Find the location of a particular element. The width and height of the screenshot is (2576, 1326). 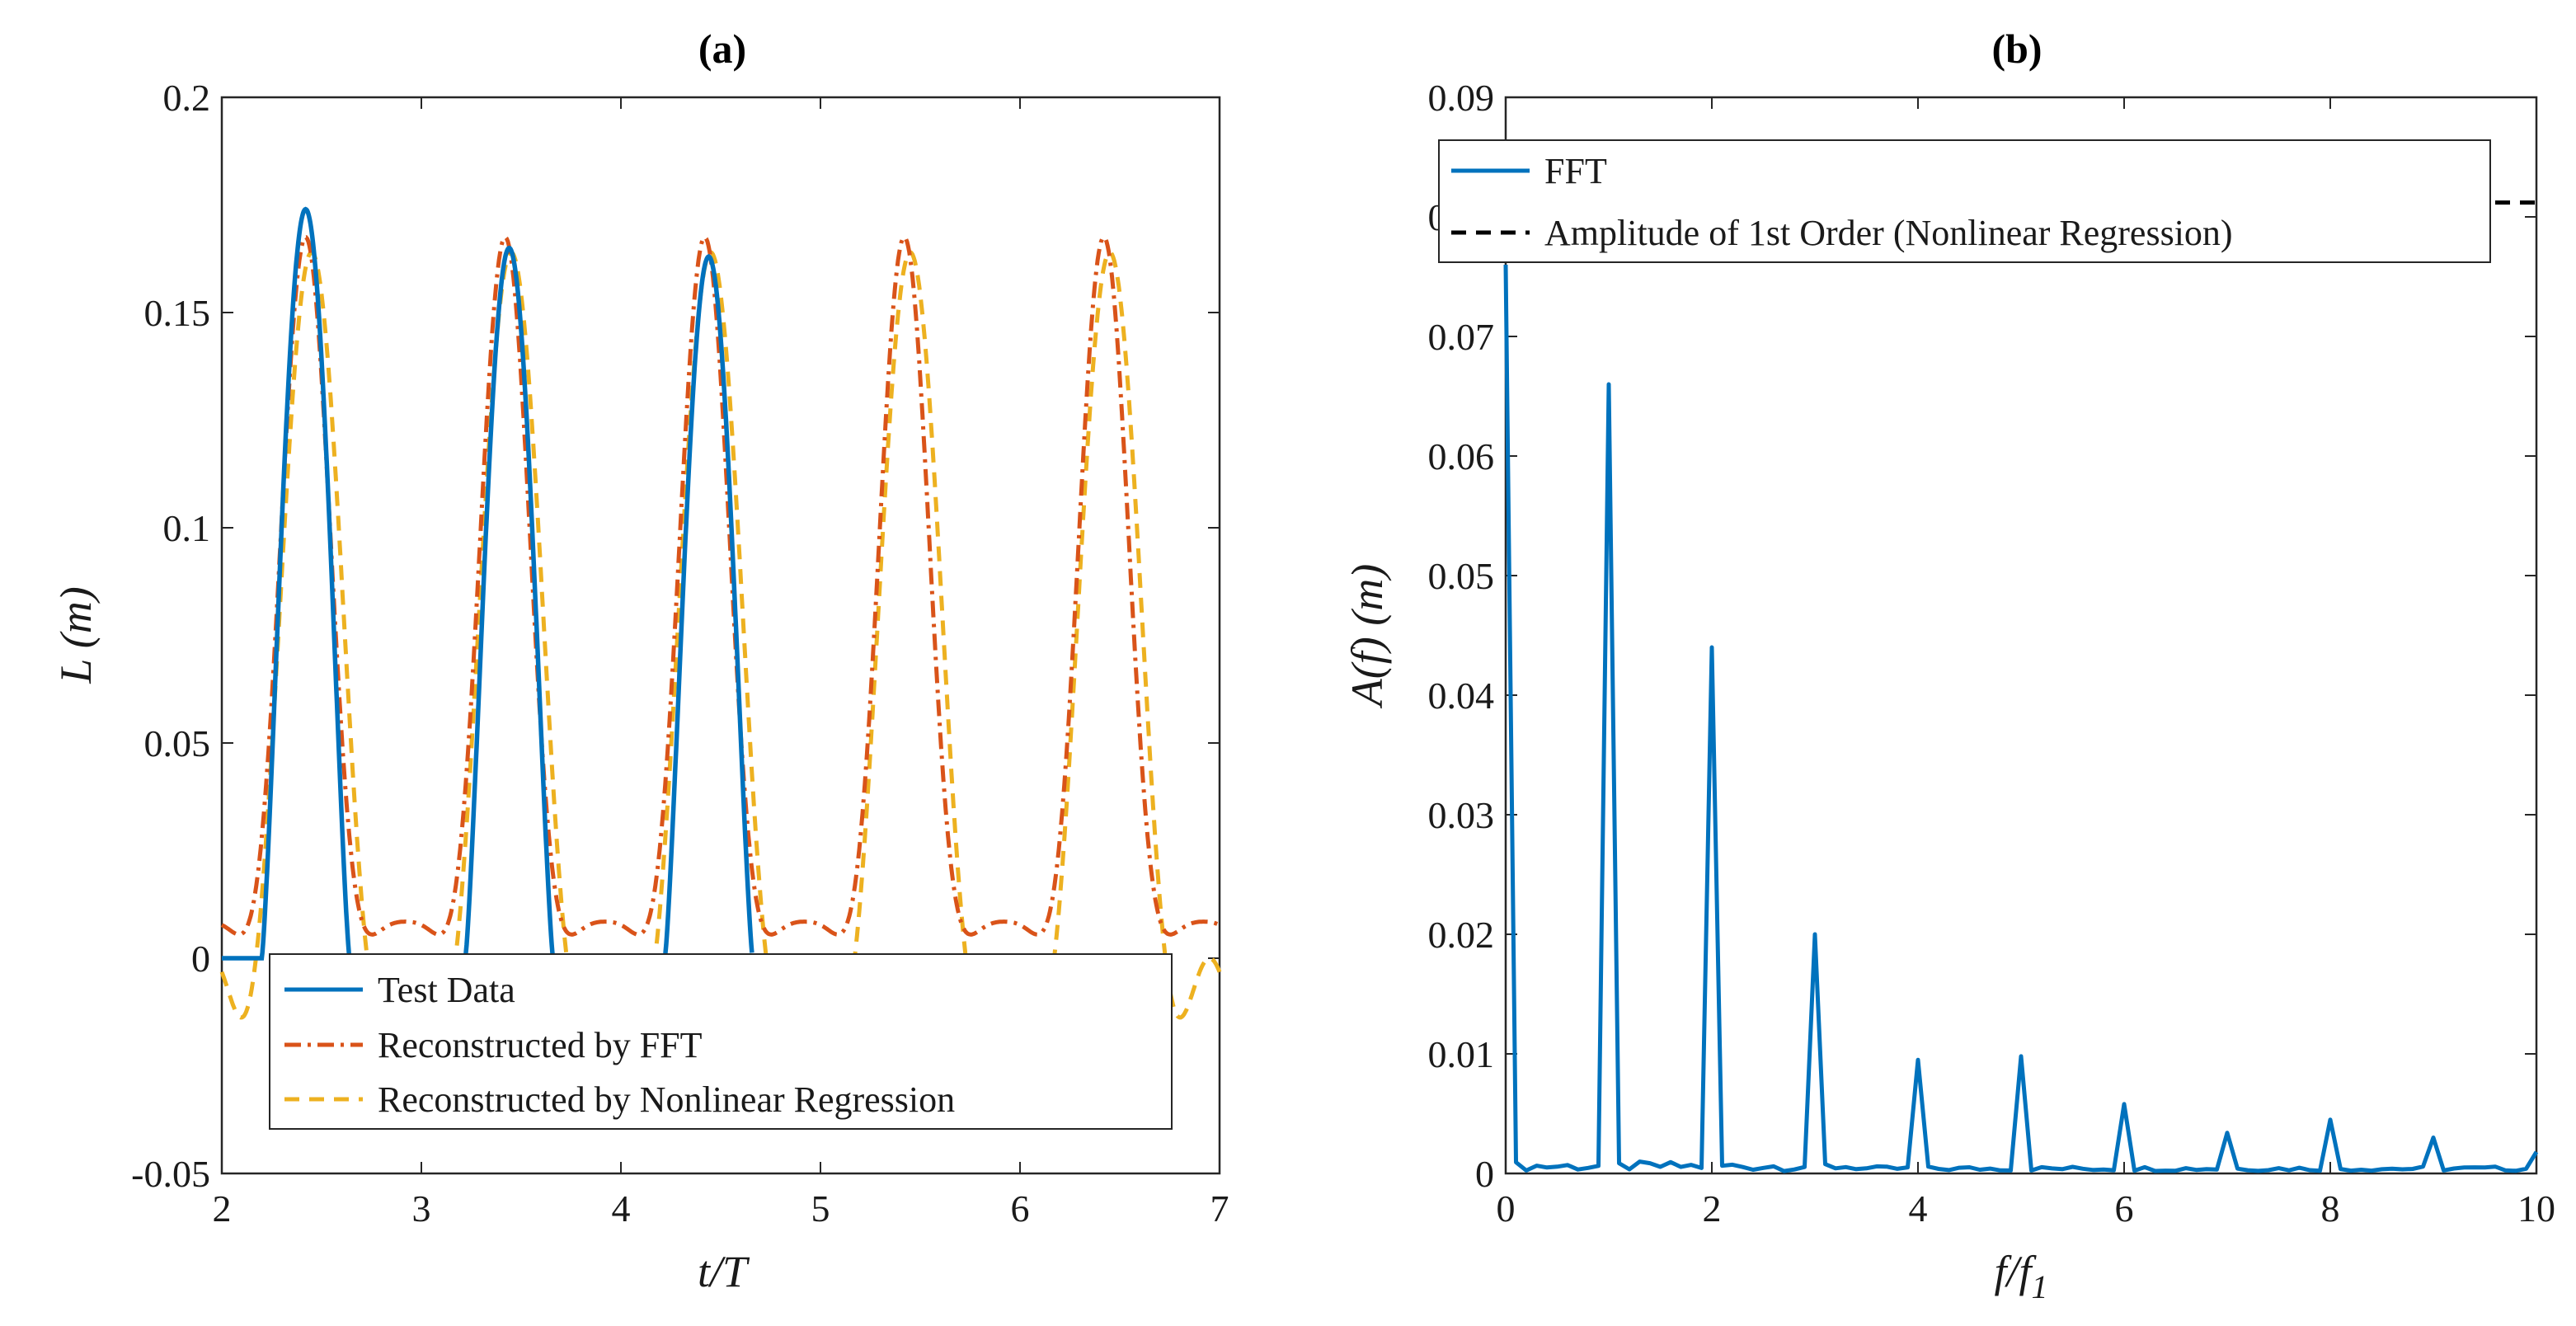

panel-a-xtick-label: 6 is located at coordinates (1020, 1208).